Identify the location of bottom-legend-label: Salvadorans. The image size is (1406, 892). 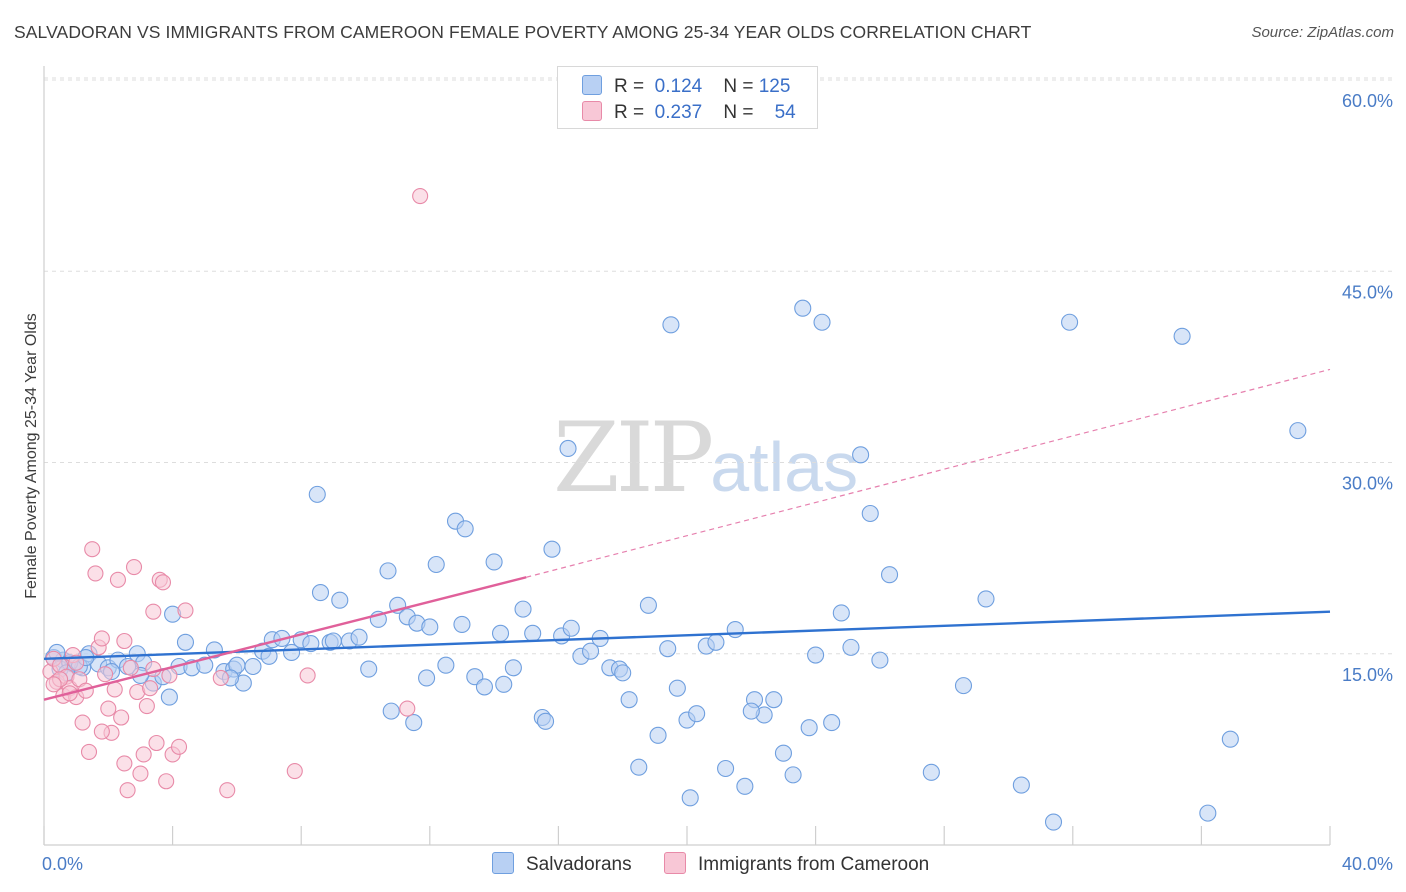
(579, 864).